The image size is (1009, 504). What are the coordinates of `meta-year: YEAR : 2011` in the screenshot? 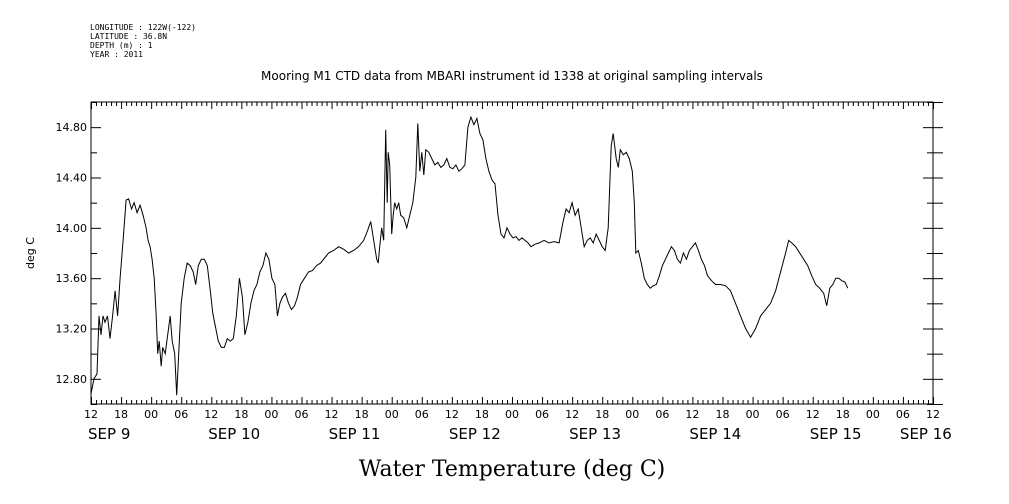 It's located at (116, 54).